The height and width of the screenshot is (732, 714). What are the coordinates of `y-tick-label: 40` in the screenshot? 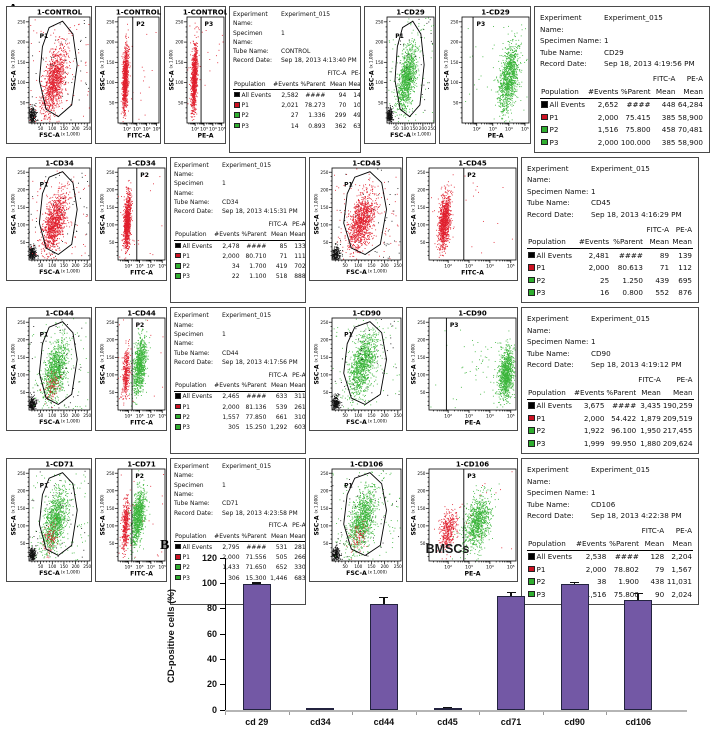 It's located at (211, 658).